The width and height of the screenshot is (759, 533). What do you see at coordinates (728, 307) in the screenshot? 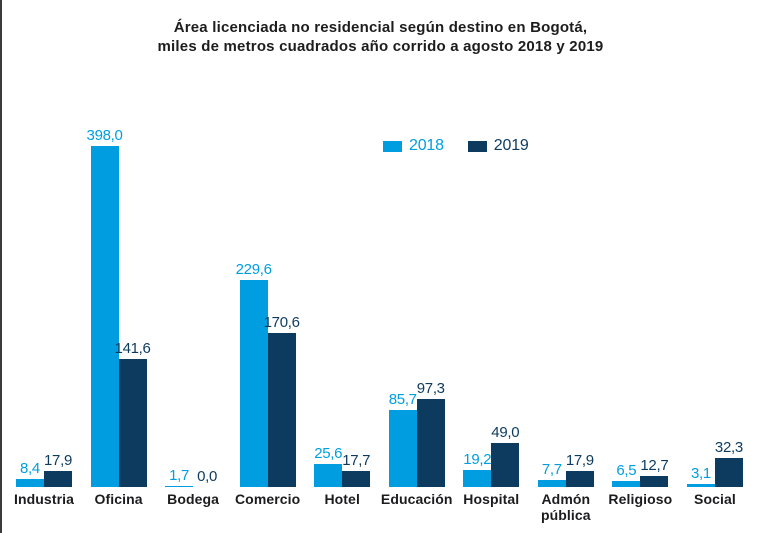
I see `bar-column-2019: 32,3` at bounding box center [728, 307].